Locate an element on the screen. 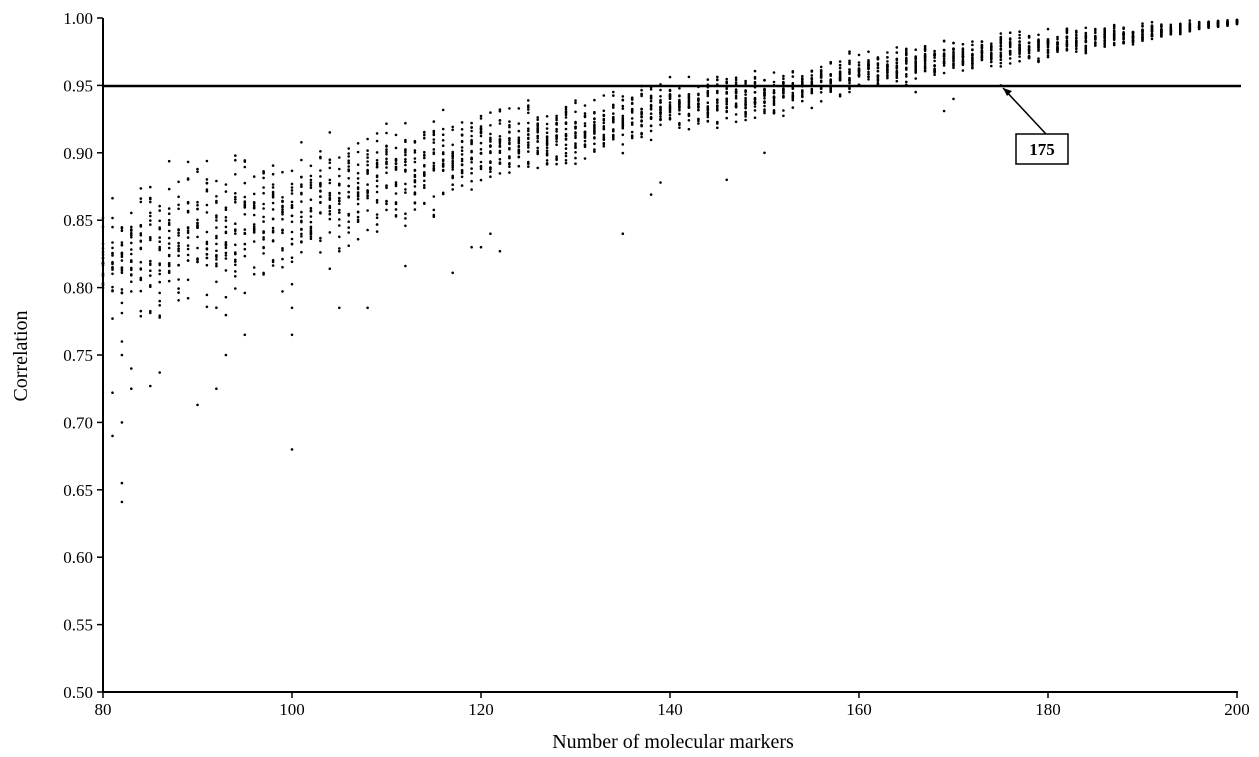 Image resolution: width=1259 pixels, height=757 pixels. x-axis-title: Number of molecular markers is located at coordinates (673, 742).